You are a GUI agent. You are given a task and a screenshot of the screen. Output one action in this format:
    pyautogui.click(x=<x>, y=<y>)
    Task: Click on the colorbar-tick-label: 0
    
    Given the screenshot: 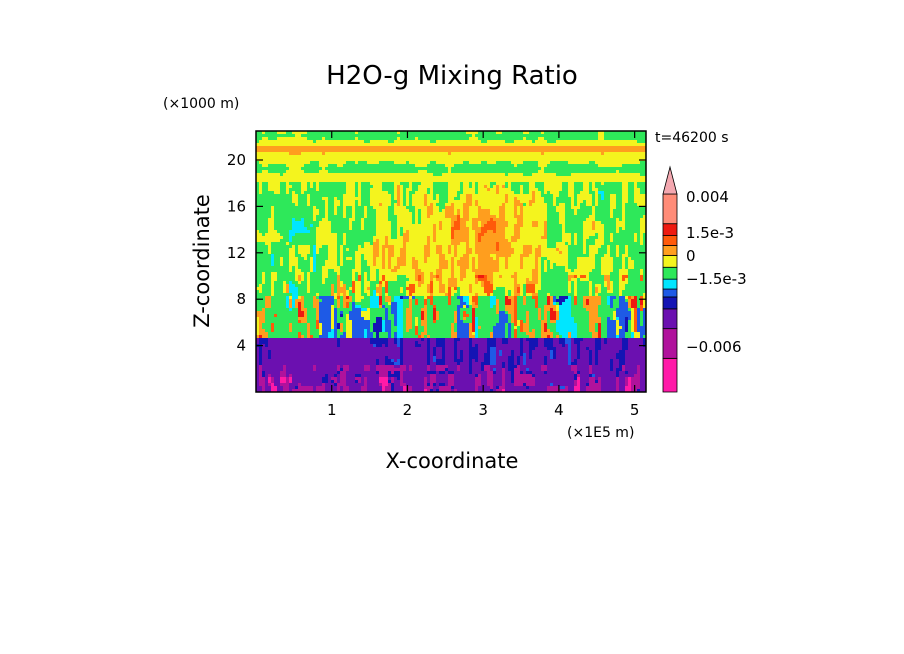 What is the action you would take?
    pyautogui.click(x=691, y=256)
    